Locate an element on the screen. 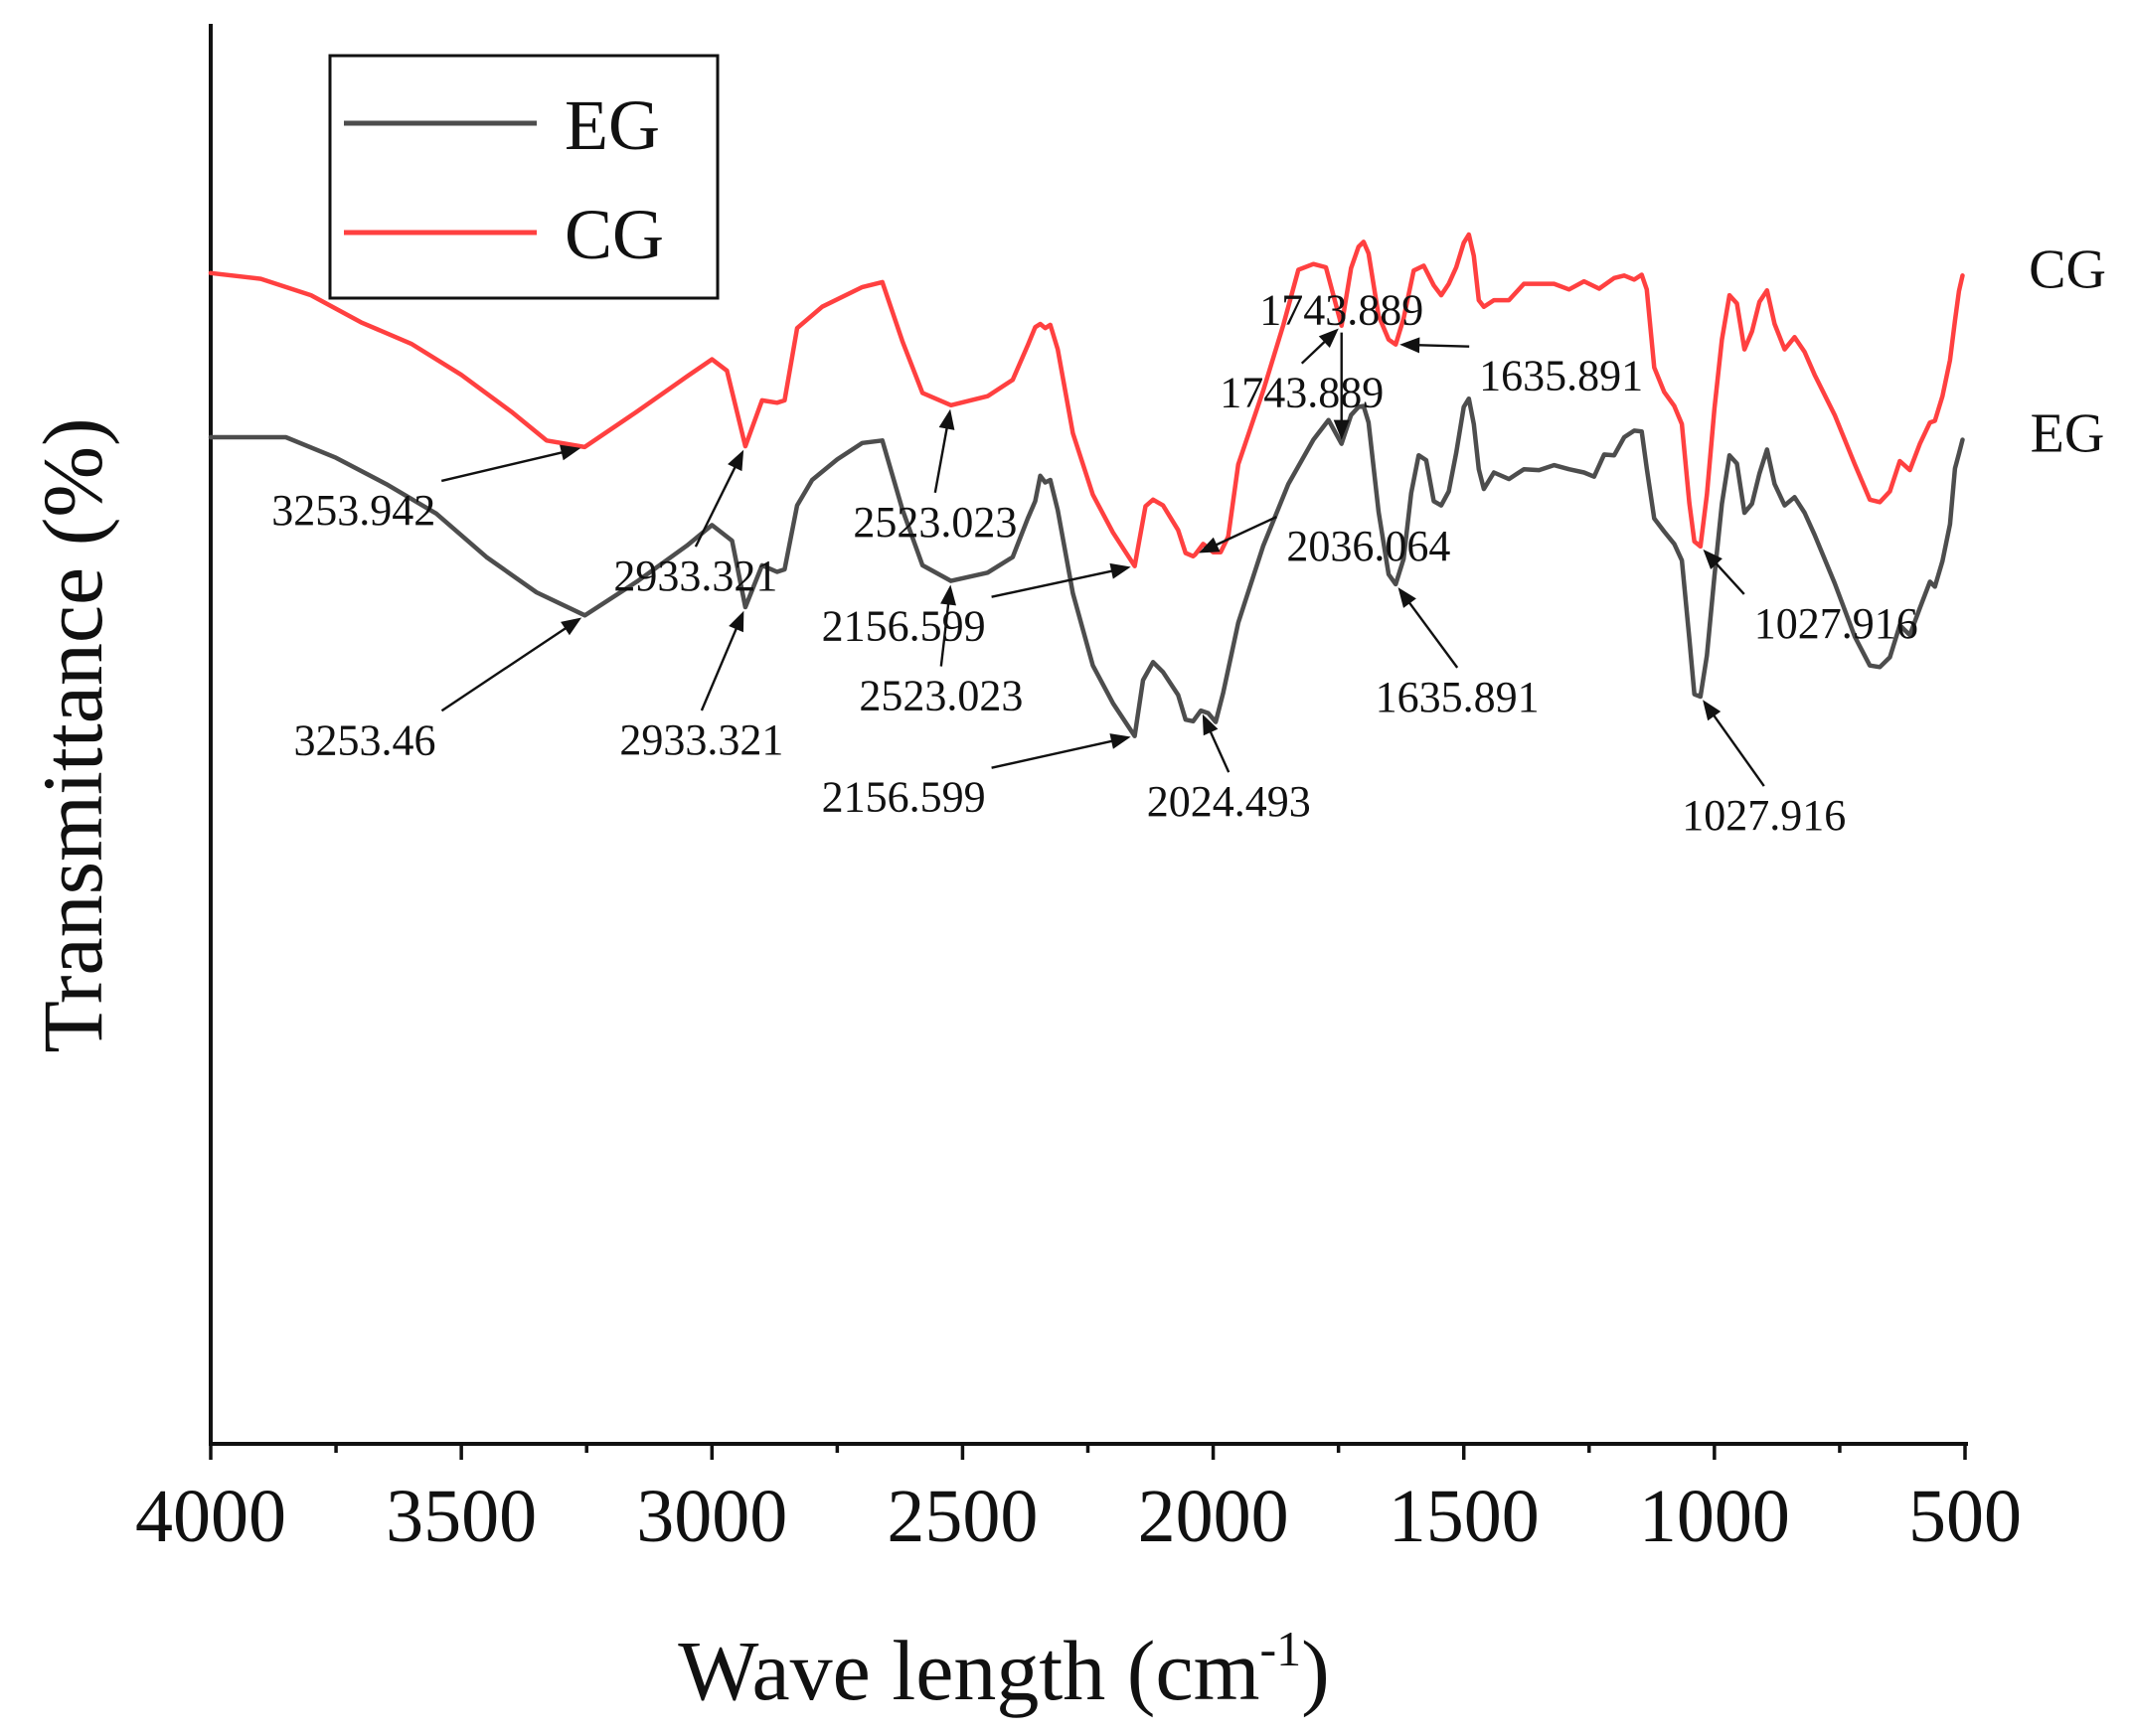 This screenshot has height=1736, width=2133. legend-label-eg: EG is located at coordinates (612, 125).